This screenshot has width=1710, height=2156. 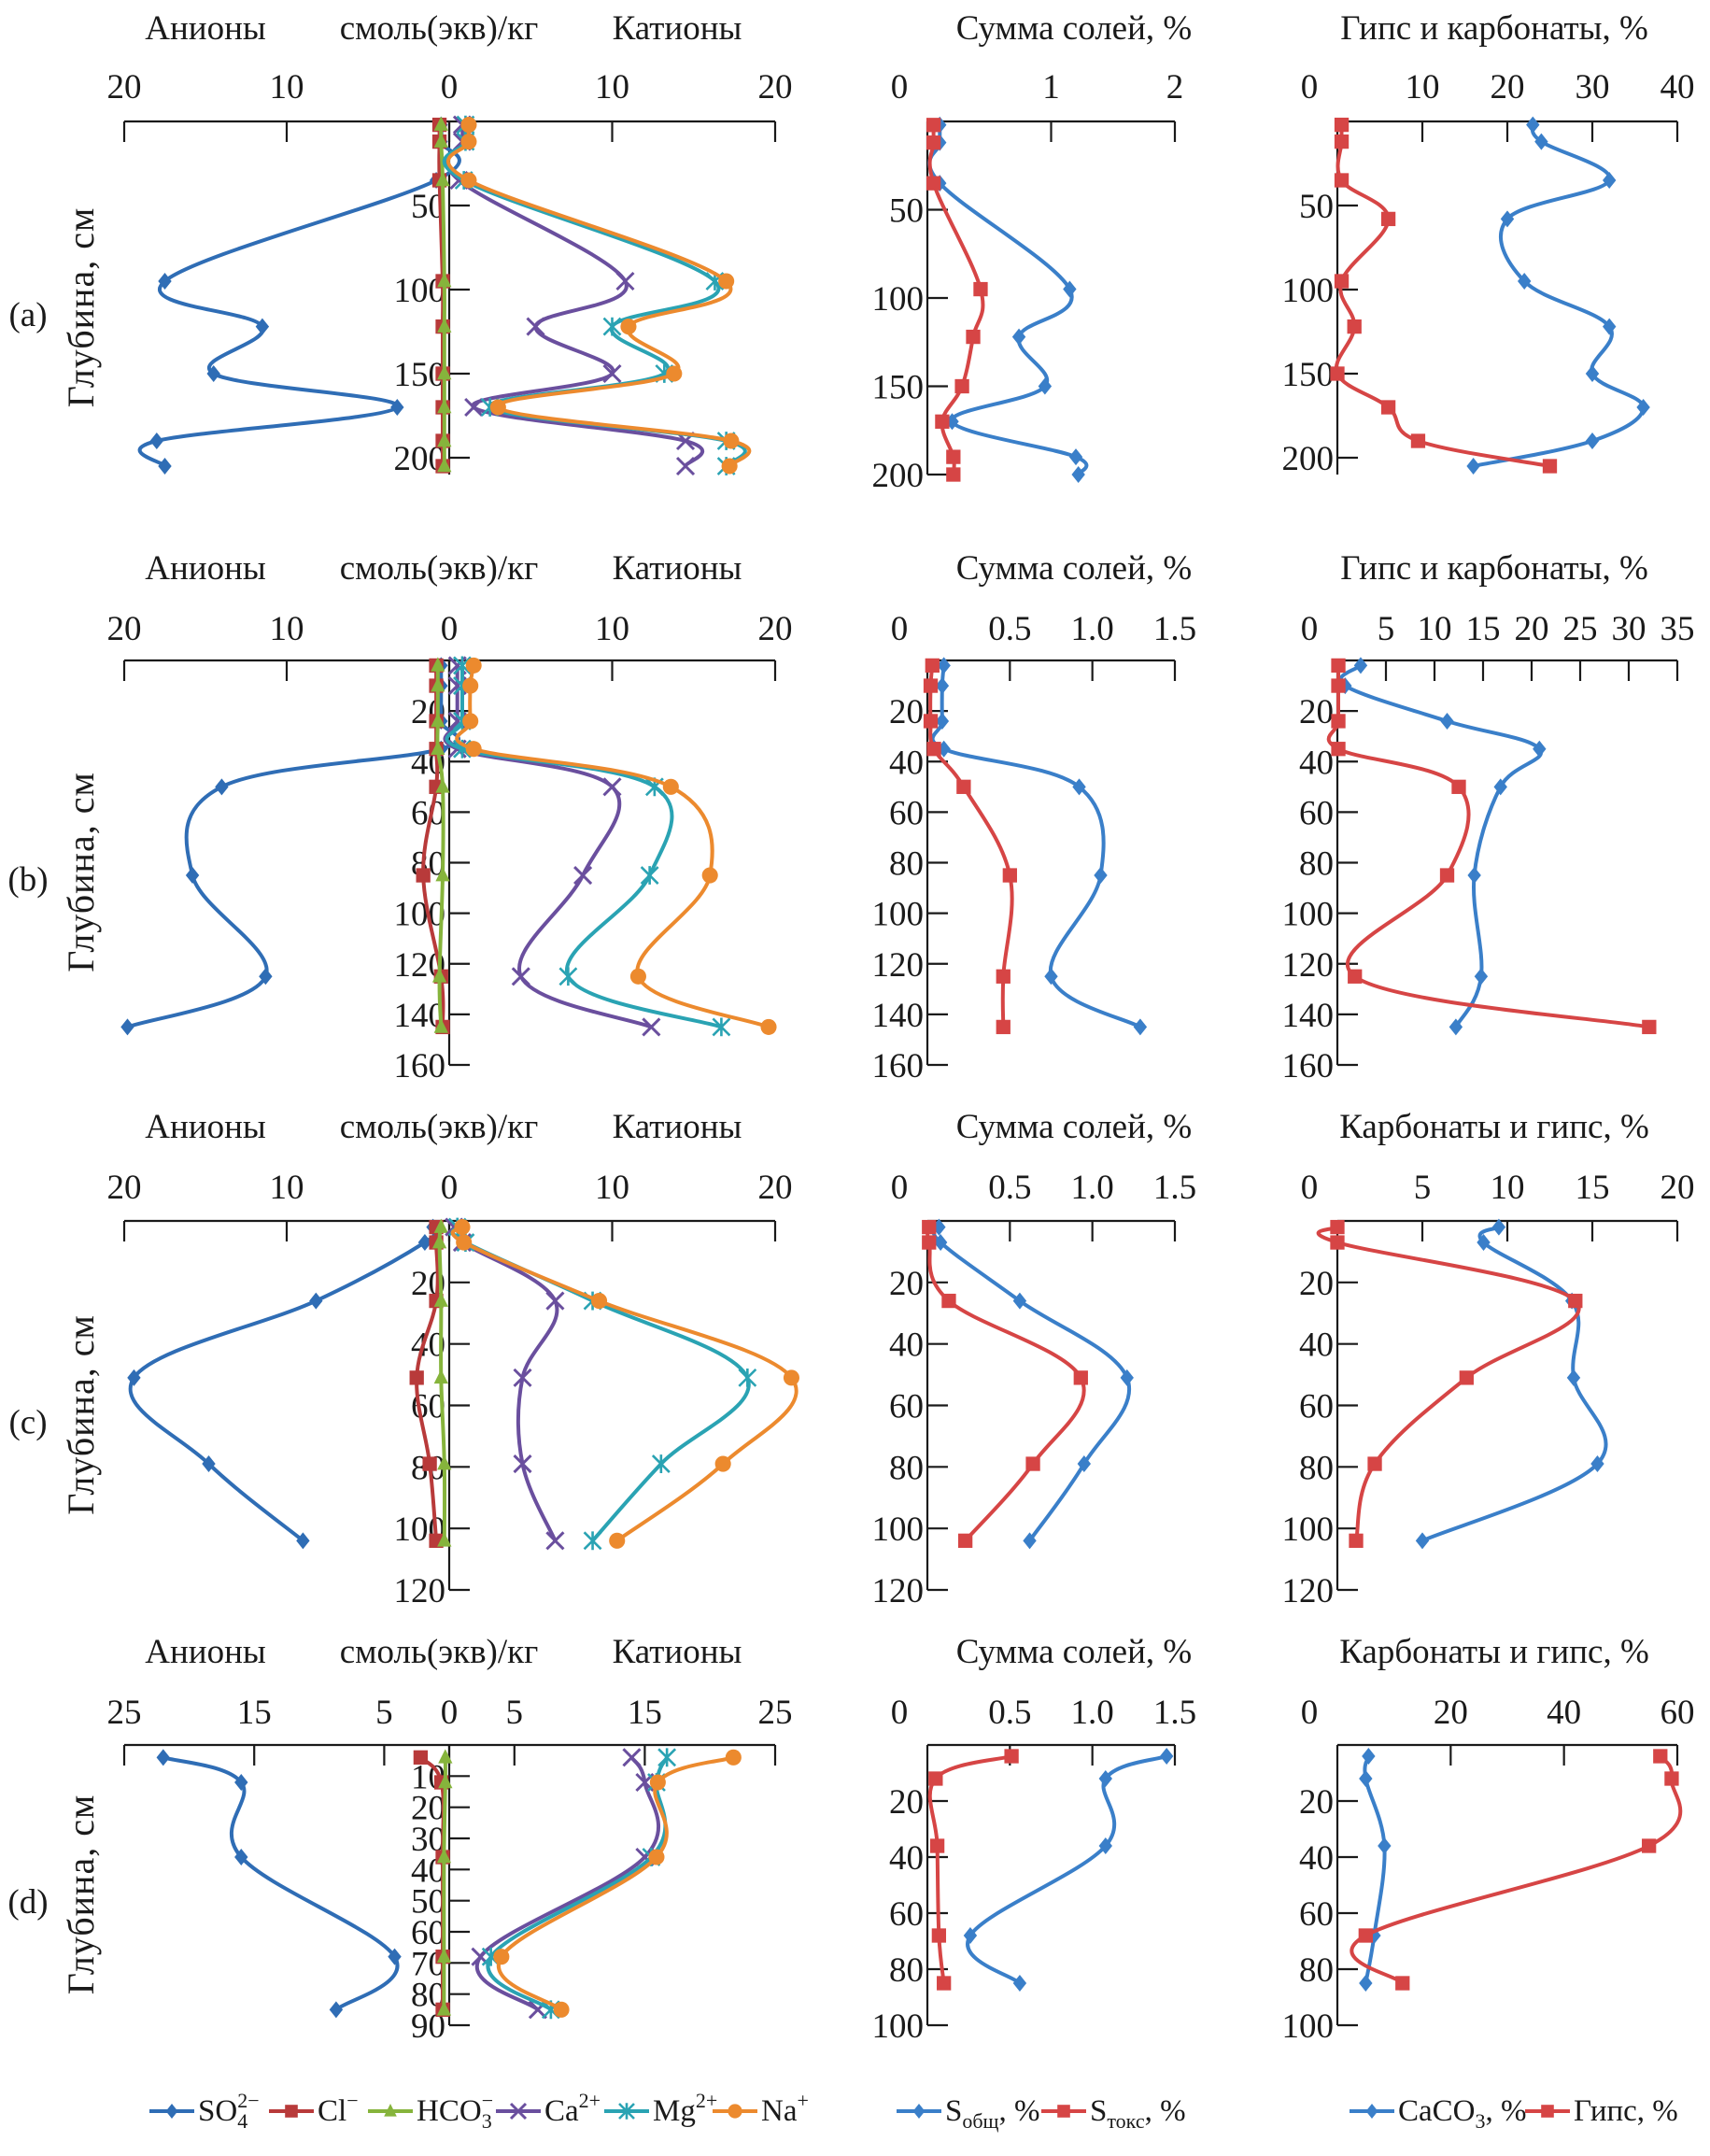 I want to click on legend-ions: SO42− Cl− HCO3− Ca2+ Mg2+ Na+, so click(x=479, y=2111).